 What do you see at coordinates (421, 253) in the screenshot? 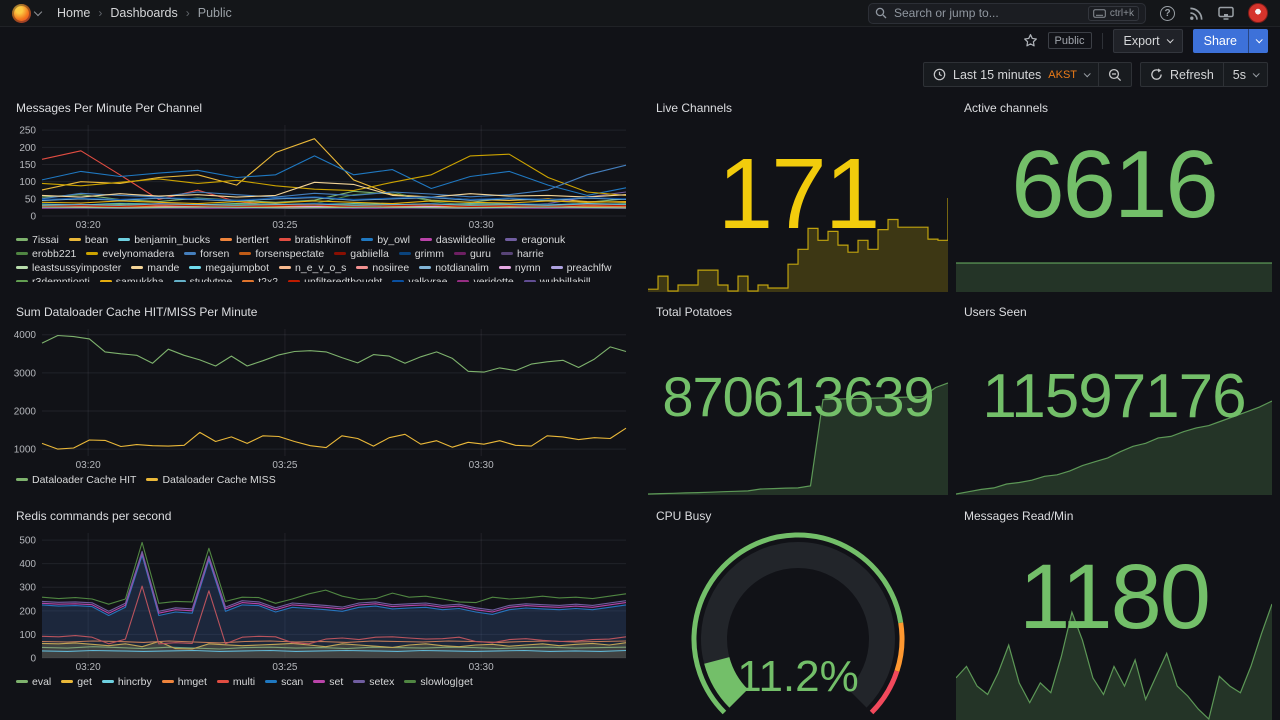
I see `legend-item: grimm` at bounding box center [421, 253].